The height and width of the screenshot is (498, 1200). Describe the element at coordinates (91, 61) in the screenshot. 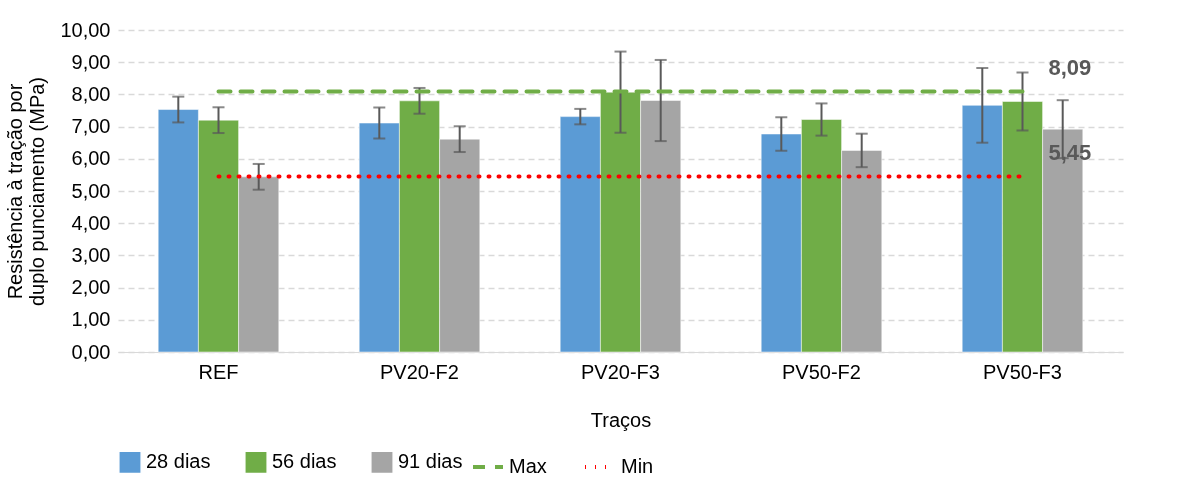

I see `y-tick-label: 9,00` at that location.